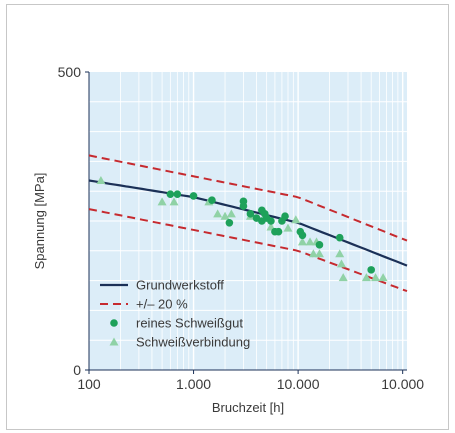 The height and width of the screenshot is (433, 455). Describe the element at coordinates (114, 341) in the screenshot. I see `legend-marker-triangle` at that location.